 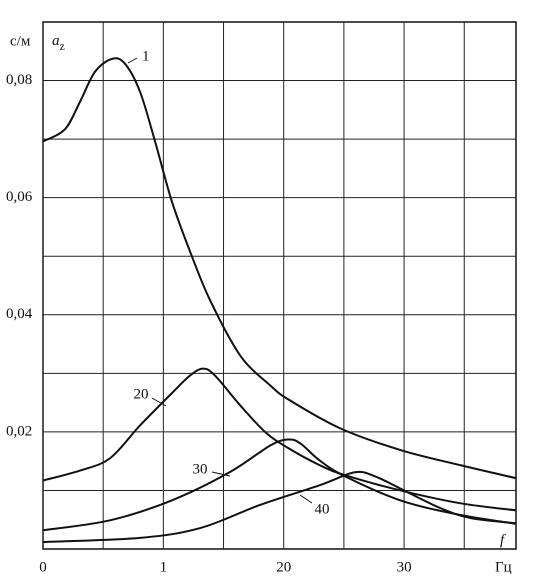 I want to click on series-label: 1, so click(x=146, y=56).